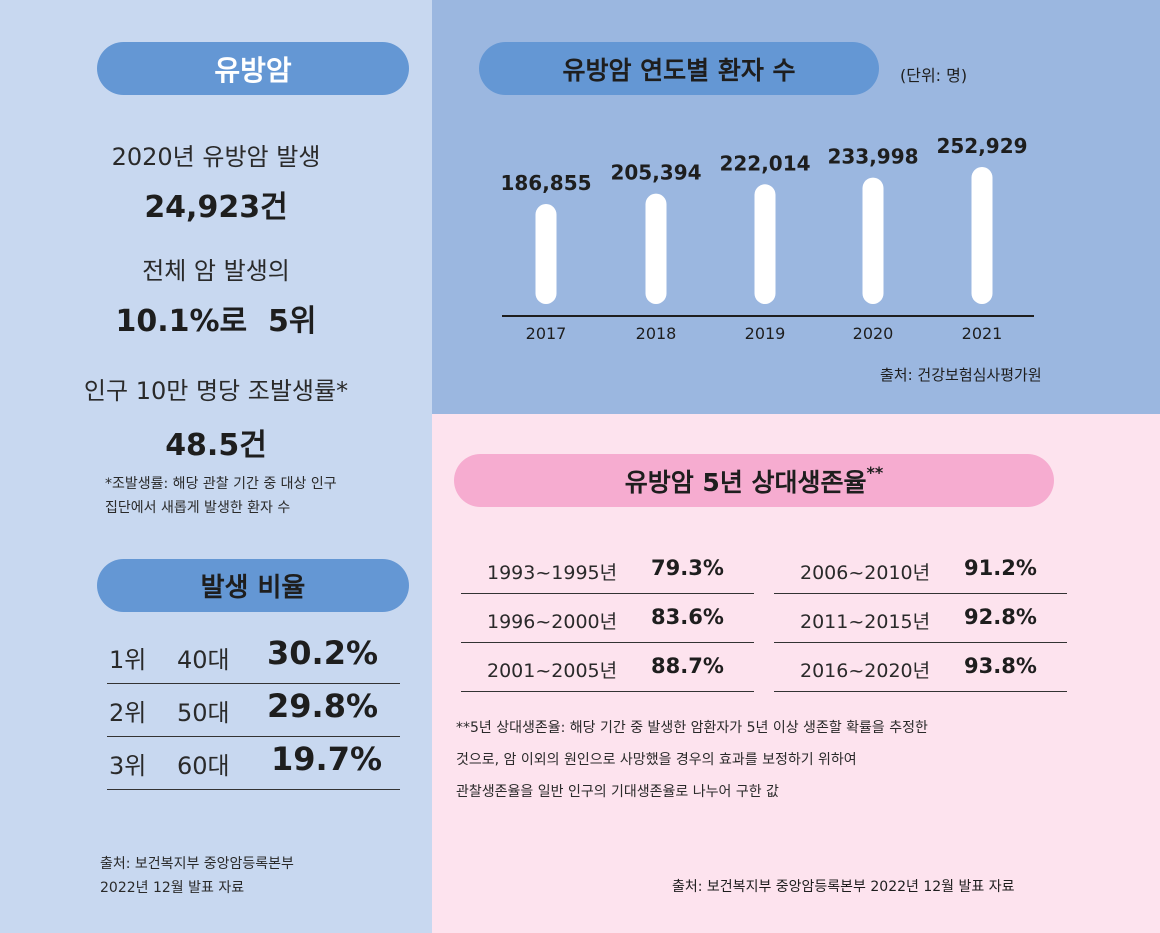 This screenshot has height=933, width=1160. Describe the element at coordinates (203, 713) in the screenshot. I see `rank-age-group: 50대` at that location.